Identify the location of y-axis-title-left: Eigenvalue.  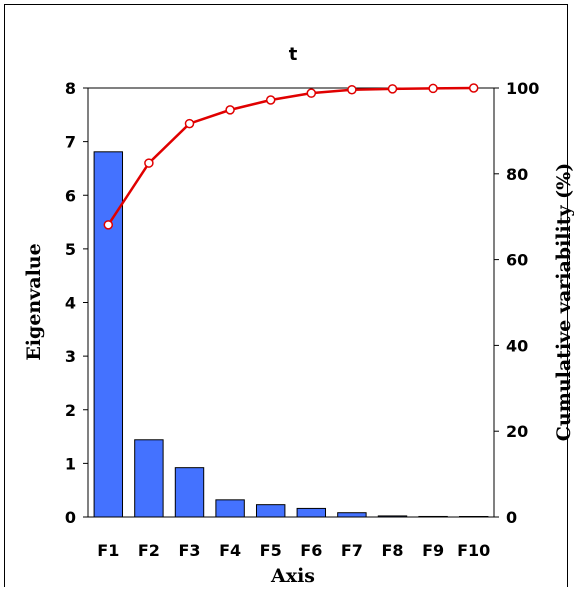
(34, 301).